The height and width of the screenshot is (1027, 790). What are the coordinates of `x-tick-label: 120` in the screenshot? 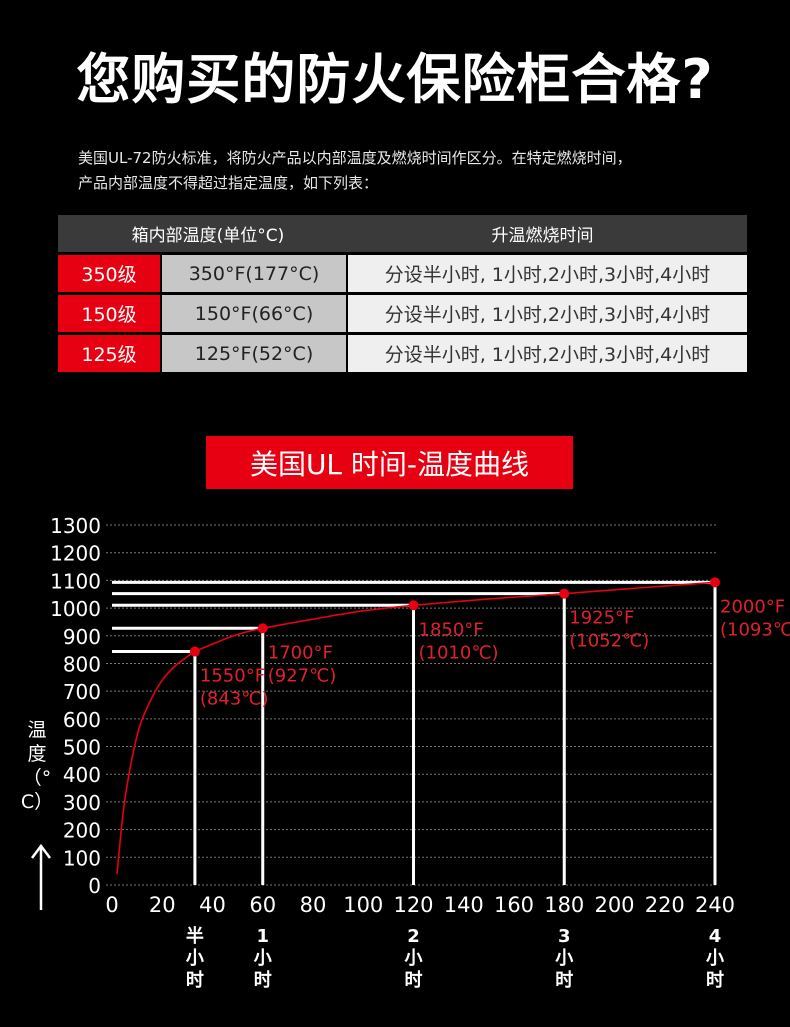 It's located at (413, 905).